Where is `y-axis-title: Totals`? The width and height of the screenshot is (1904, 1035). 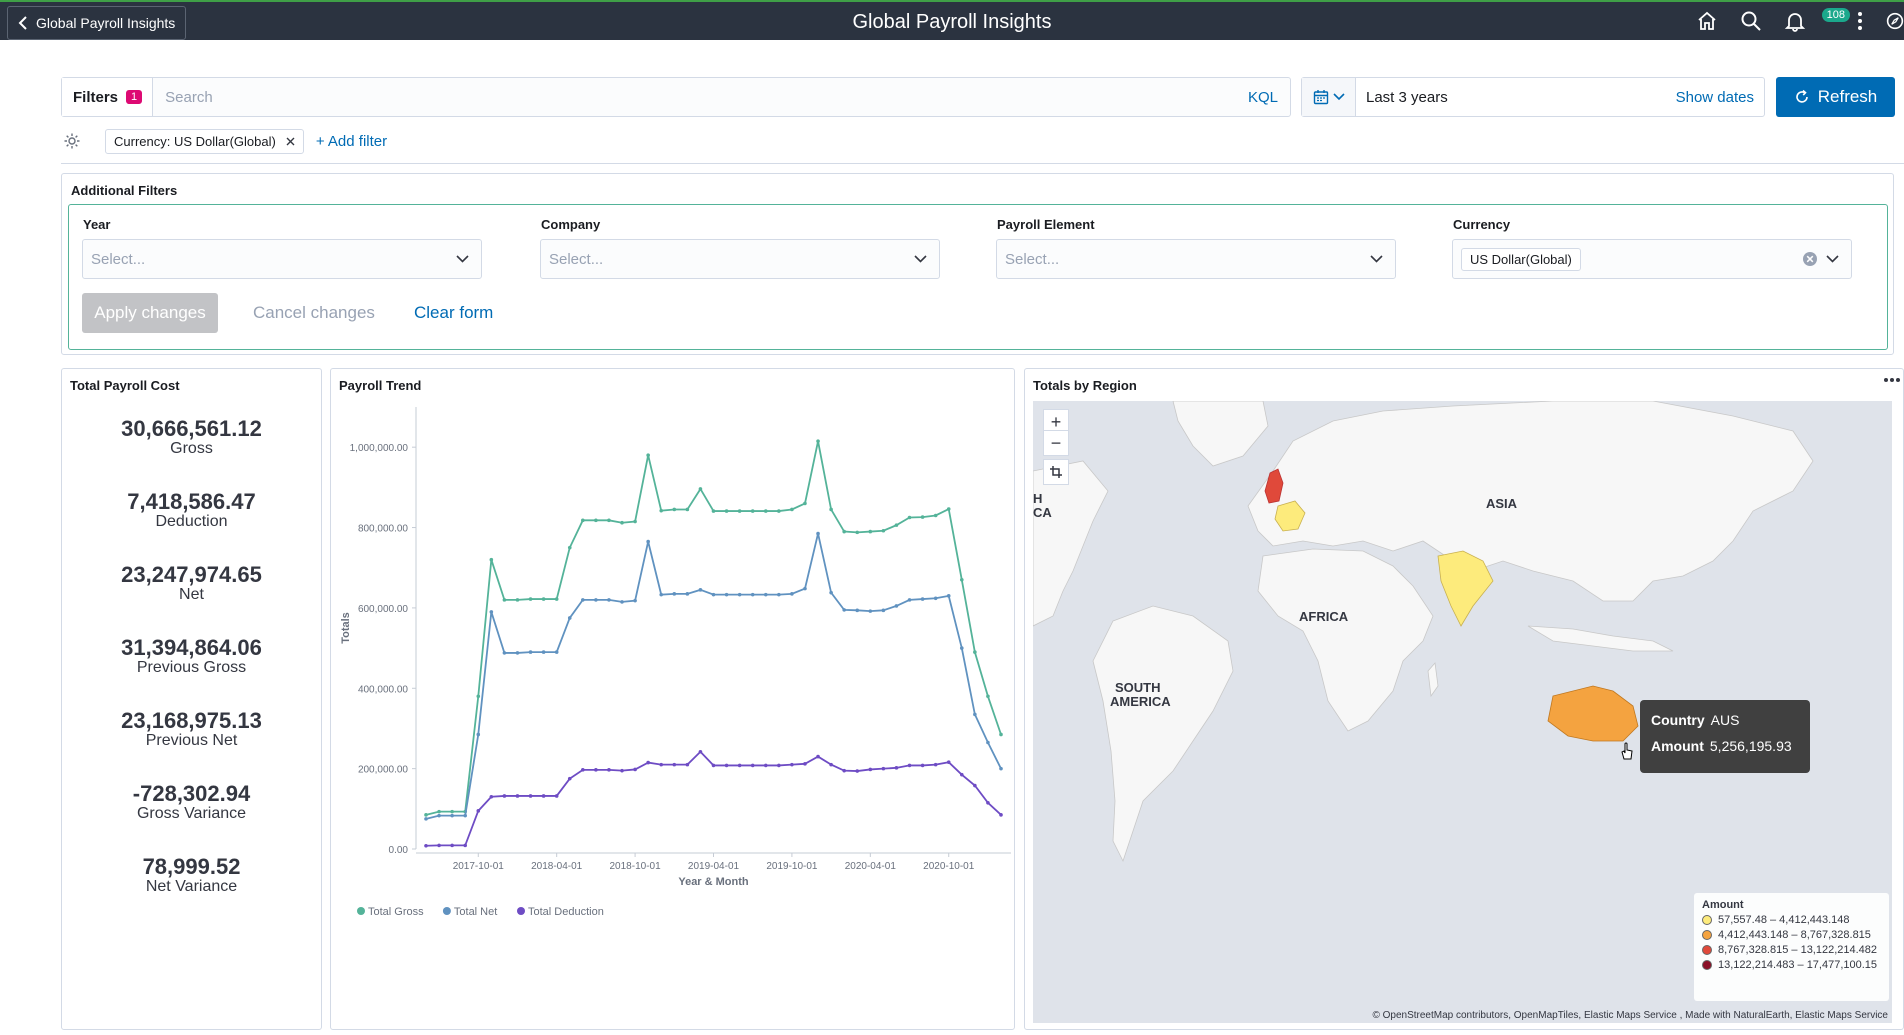
y-axis-title: Totals is located at coordinates (346, 628).